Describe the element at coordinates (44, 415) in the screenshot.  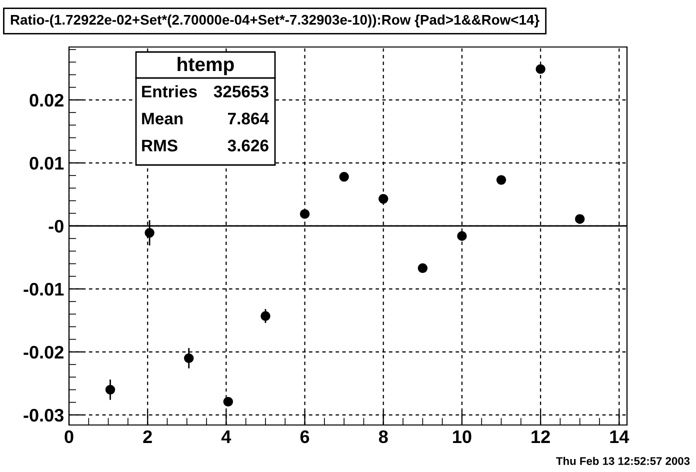
I see `y-tick-label: -0.03` at that location.